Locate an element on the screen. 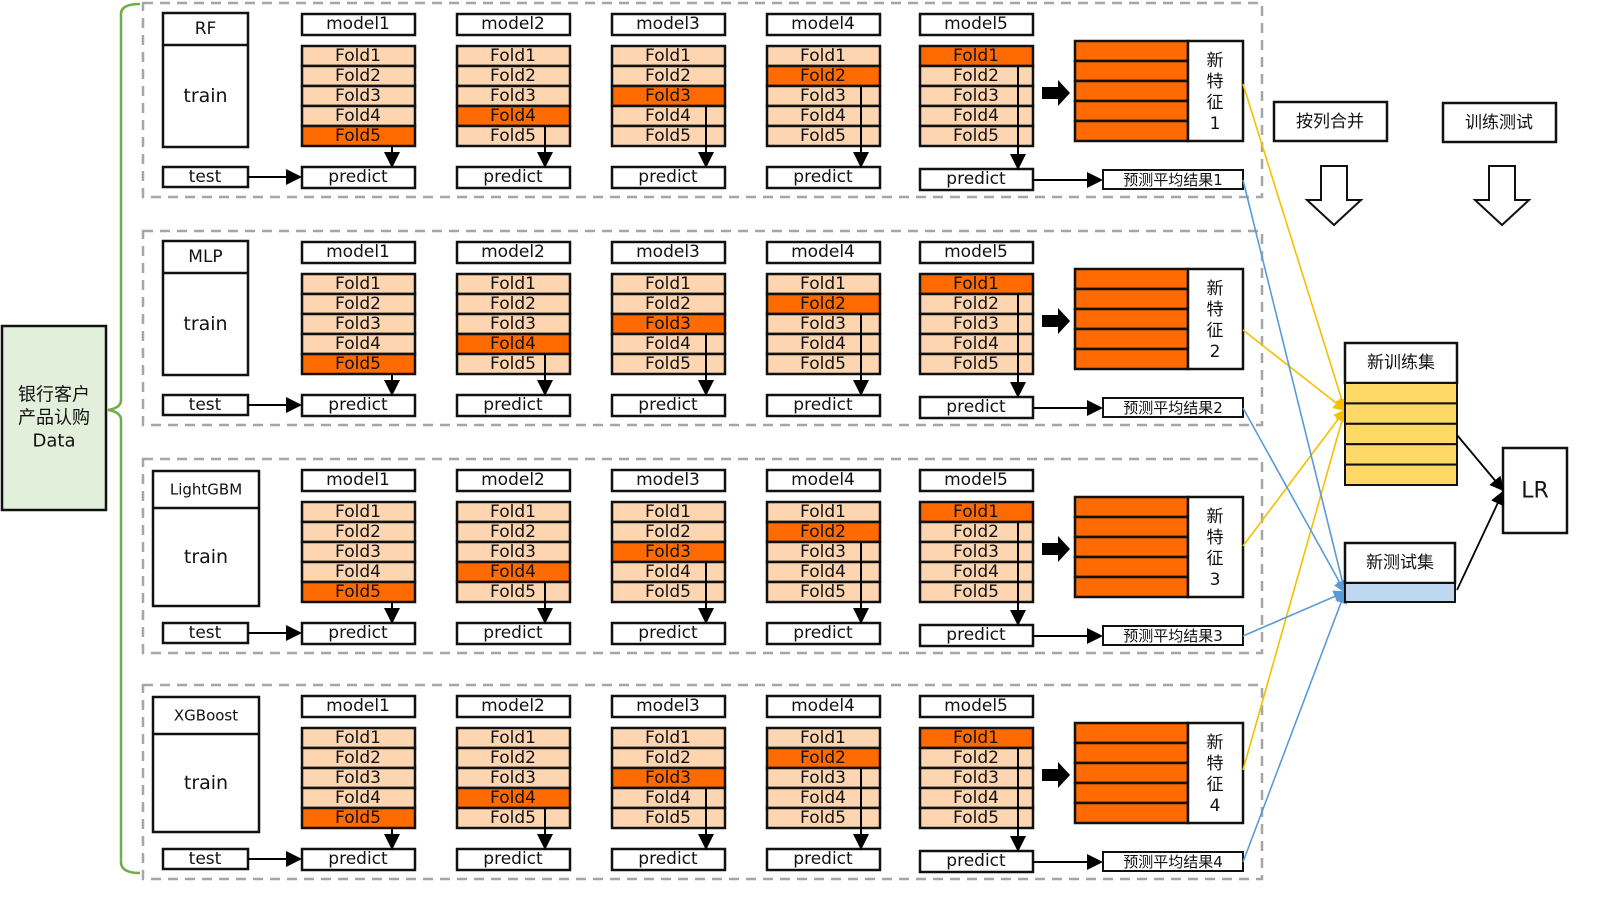  data-brace is located at coordinates (124, 438).